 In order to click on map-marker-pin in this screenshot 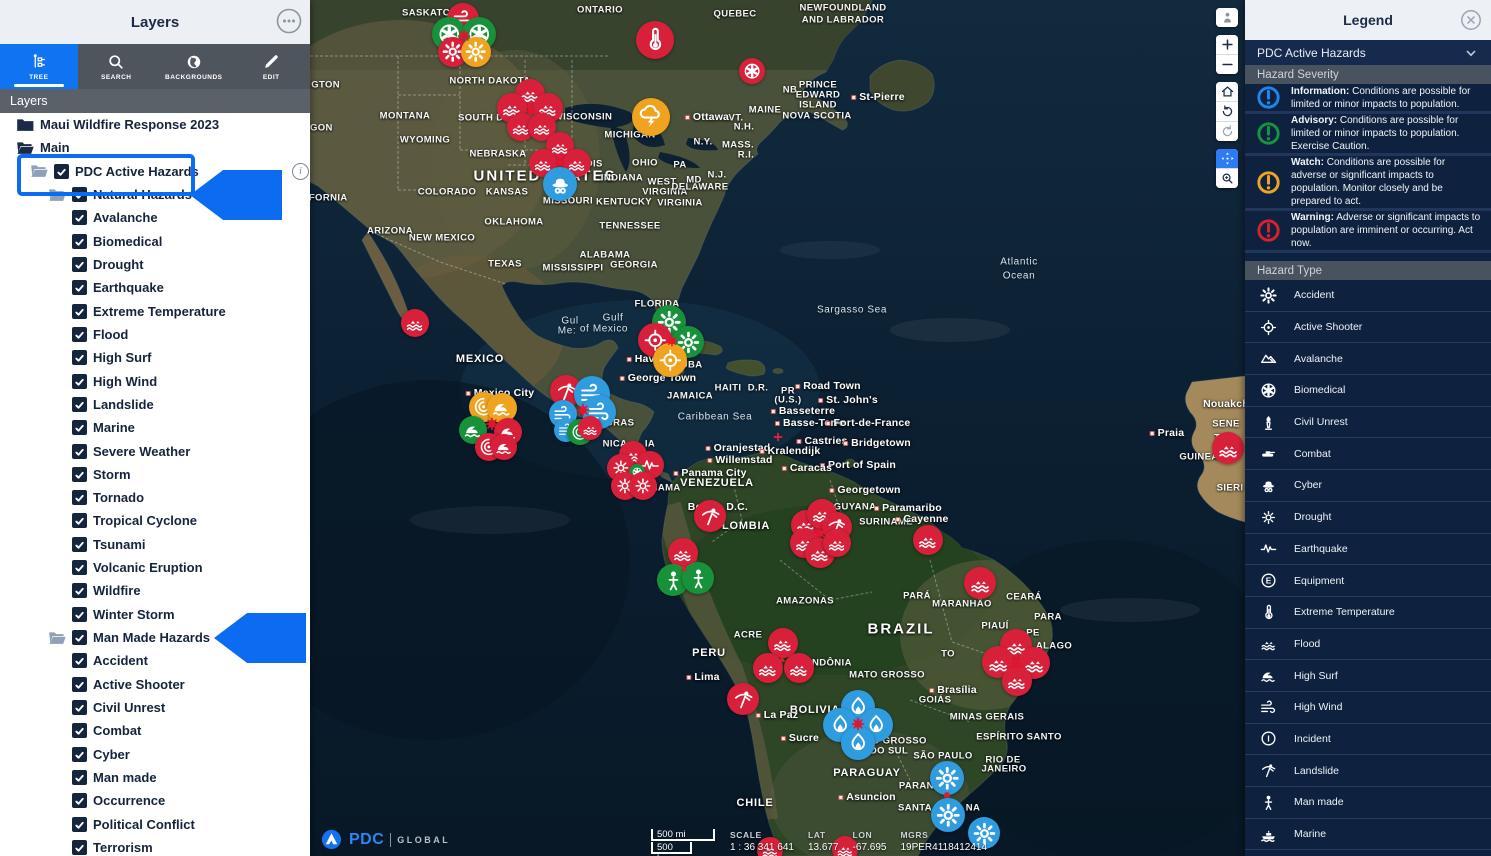, I will do `click(947, 797)`.